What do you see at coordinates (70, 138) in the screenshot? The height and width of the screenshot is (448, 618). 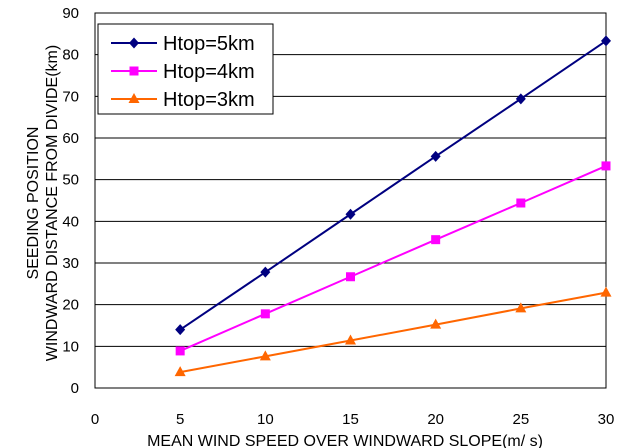 I see `y-tick-label-60: 60` at bounding box center [70, 138].